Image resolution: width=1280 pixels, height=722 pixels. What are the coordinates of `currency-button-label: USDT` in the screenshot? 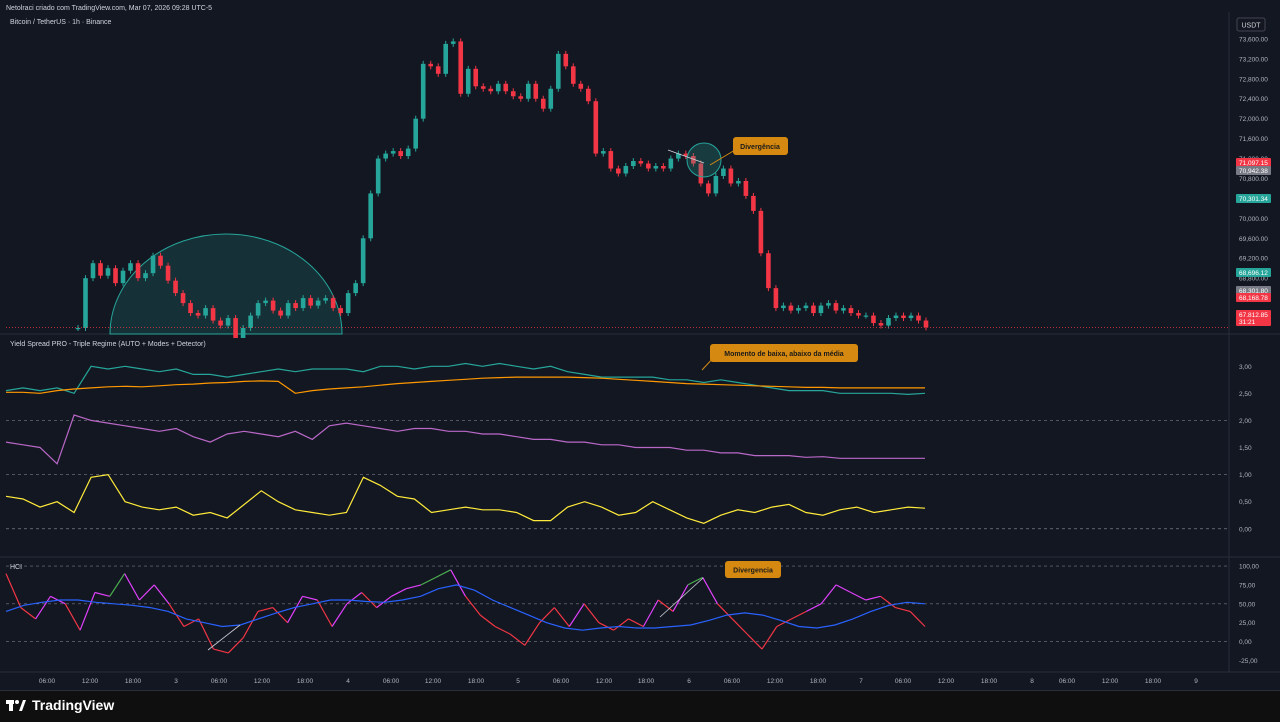 It's located at (1251, 26).